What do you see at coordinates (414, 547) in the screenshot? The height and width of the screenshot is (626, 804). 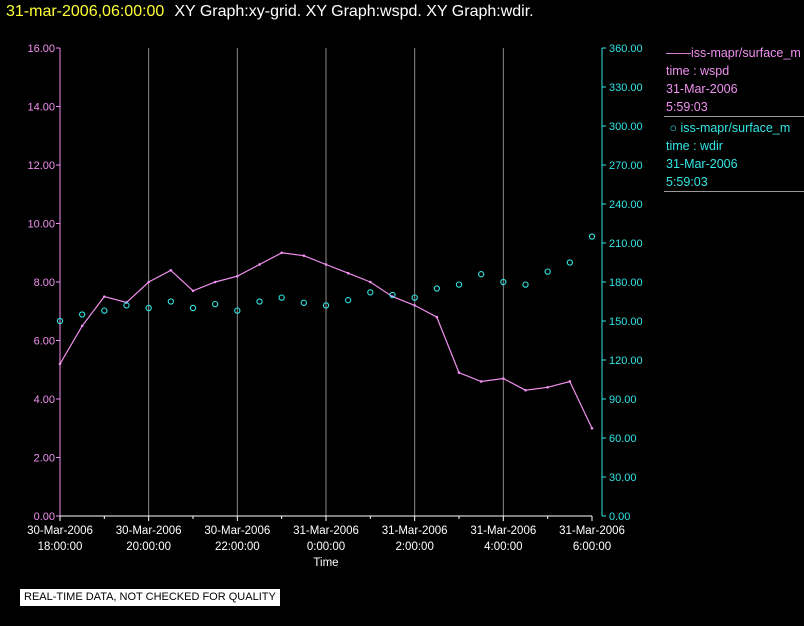 I see `x-tick-time: 2:00:00` at bounding box center [414, 547].